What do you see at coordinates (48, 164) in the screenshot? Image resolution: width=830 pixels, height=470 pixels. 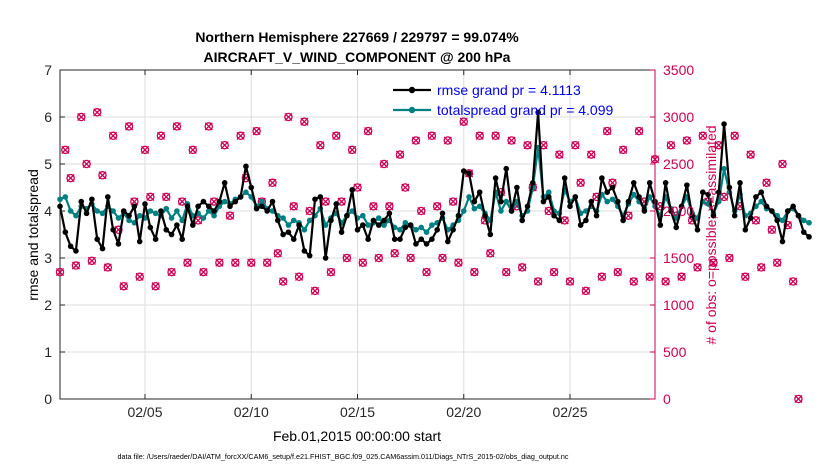 I see `y-left-tick-label: 5` at bounding box center [48, 164].